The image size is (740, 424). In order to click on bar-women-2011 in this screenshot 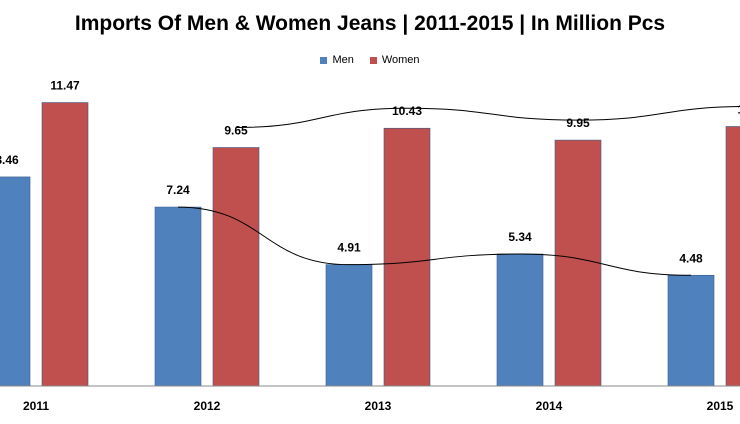, I will do `click(65, 244)`.